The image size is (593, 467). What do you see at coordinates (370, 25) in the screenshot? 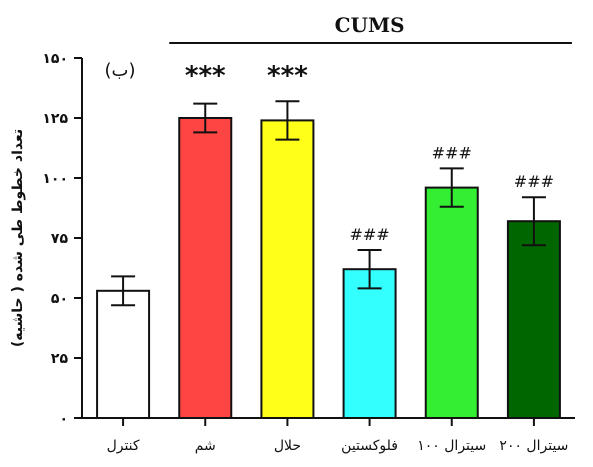
I see `group-label: CUMS` at bounding box center [370, 25].